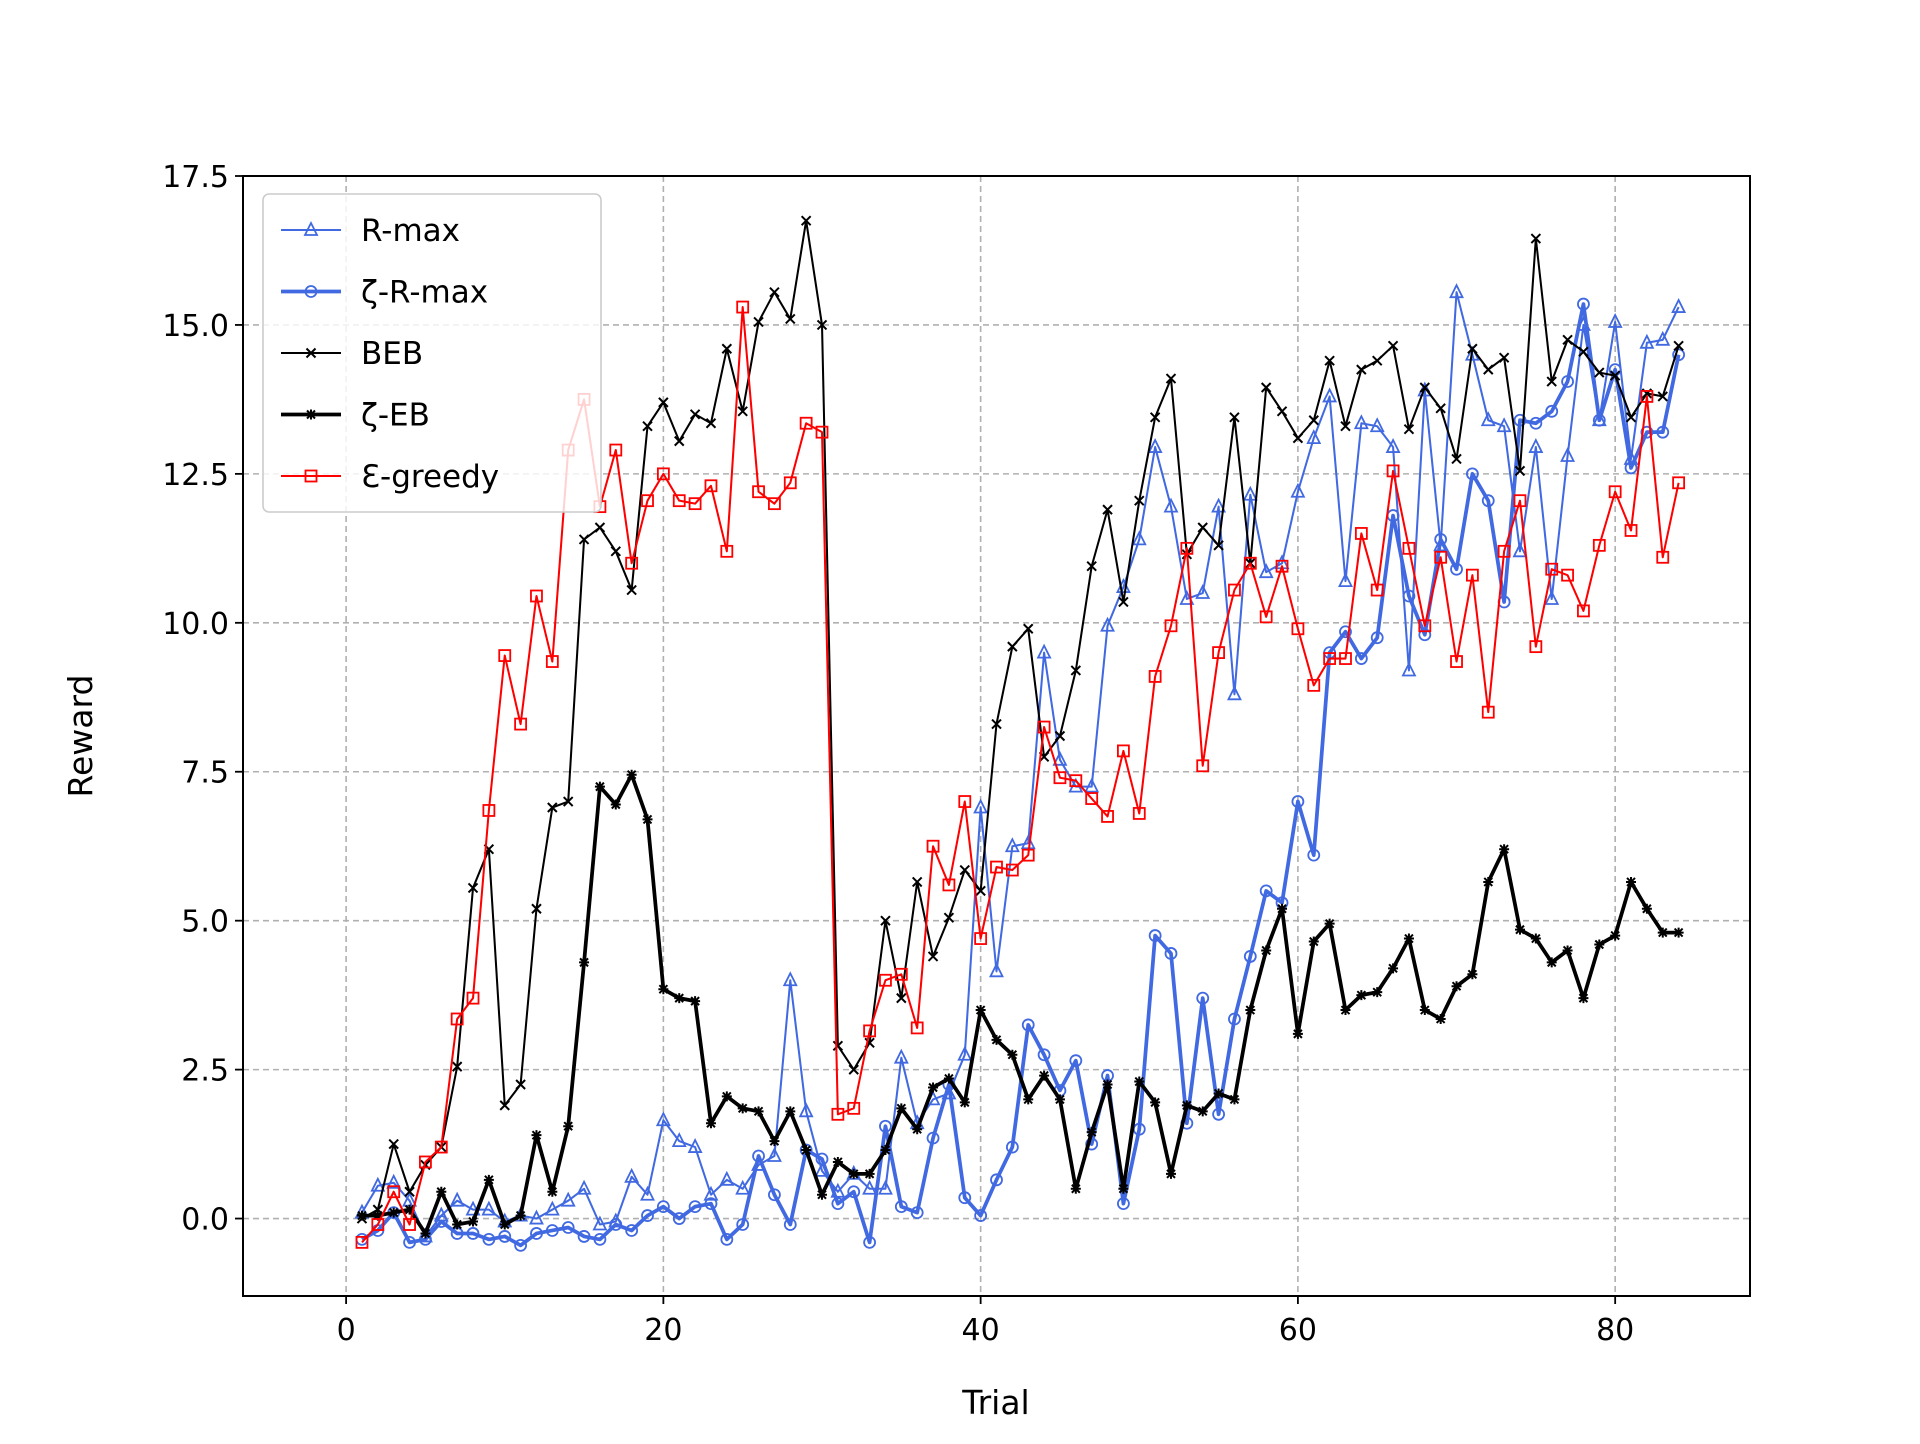 The width and height of the screenshot is (1920, 1444). Describe the element at coordinates (80, 736) in the screenshot. I see `y-axis-label: Reward` at that location.